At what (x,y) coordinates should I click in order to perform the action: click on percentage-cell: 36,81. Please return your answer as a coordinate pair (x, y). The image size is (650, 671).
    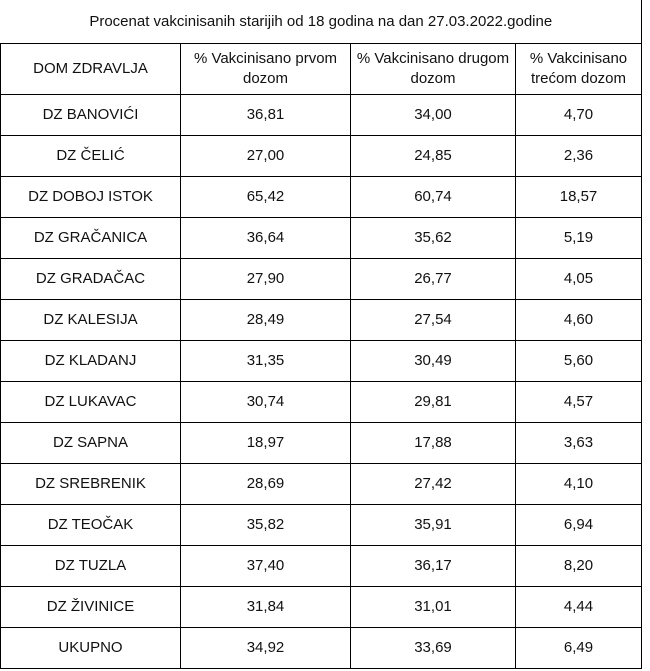
    Looking at the image, I should click on (265, 115).